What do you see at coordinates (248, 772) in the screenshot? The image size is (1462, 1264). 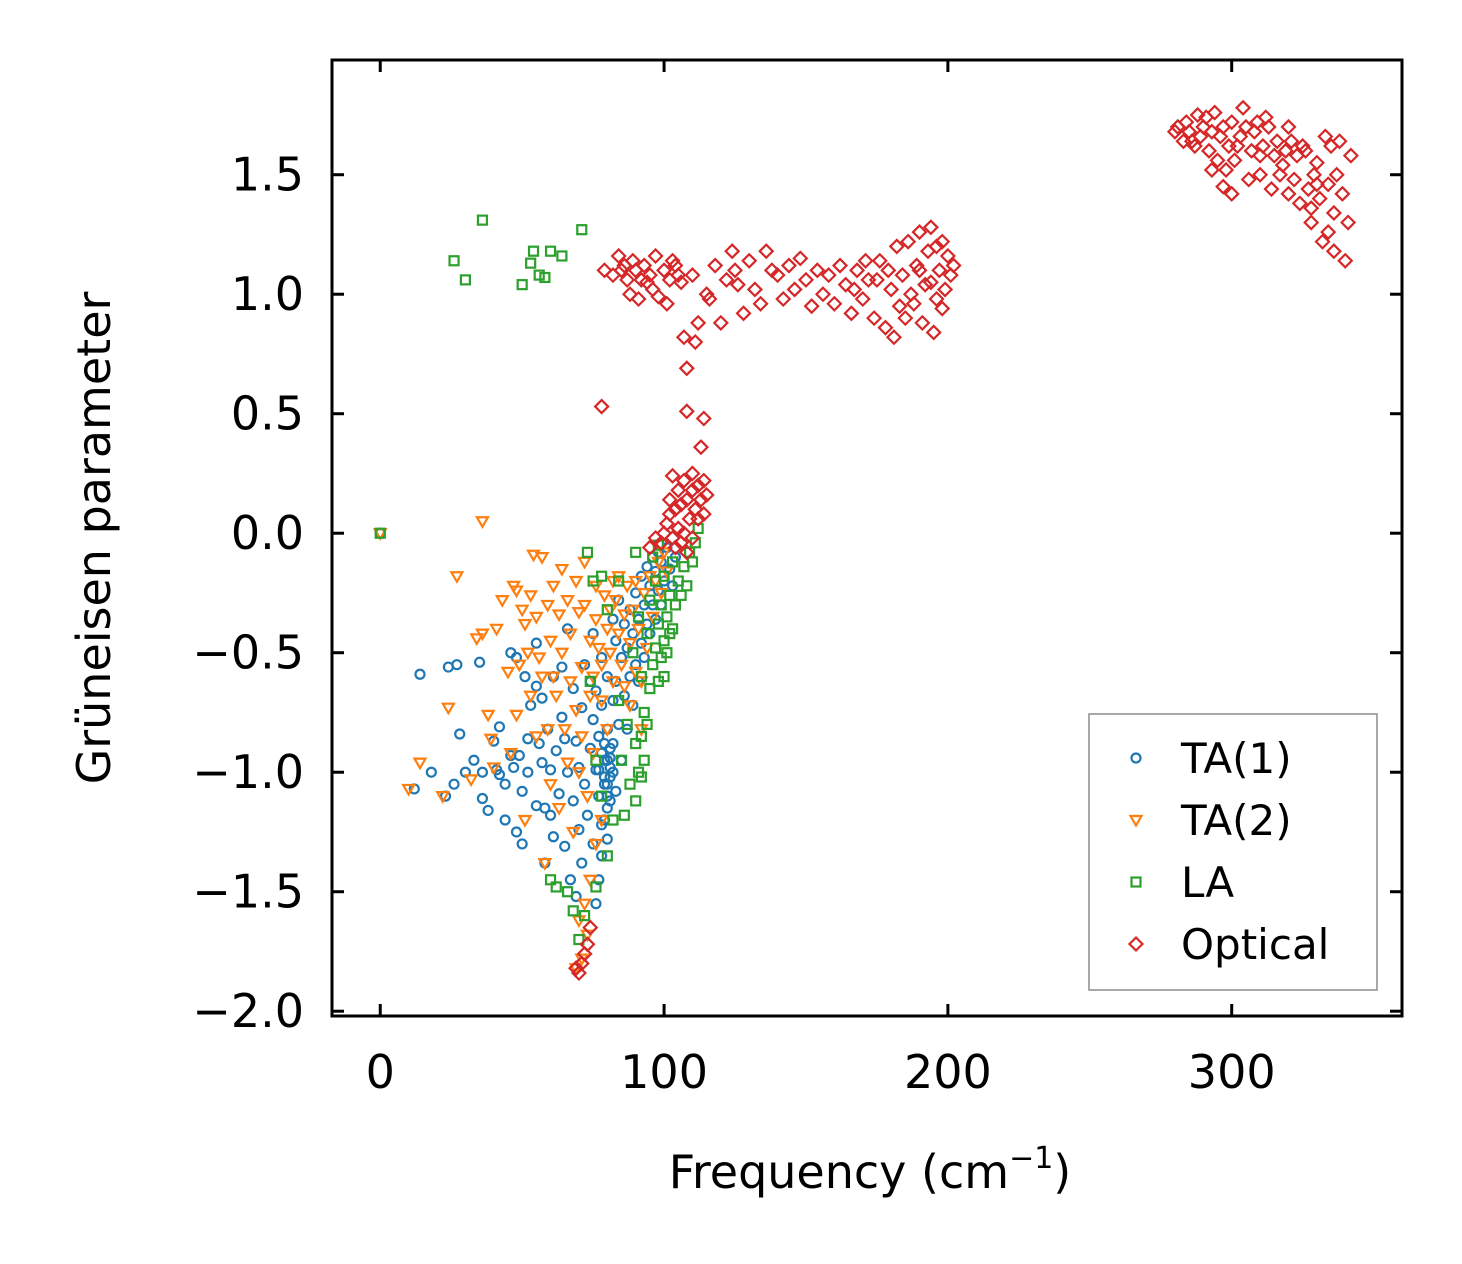 I see `y-tick-label: −1.0` at bounding box center [248, 772].